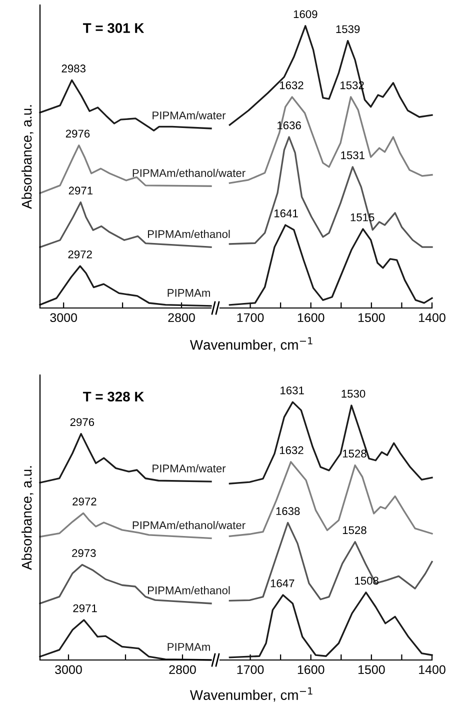  Describe the element at coordinates (354, 394) in the screenshot. I see `annotation: 1530` at that location.